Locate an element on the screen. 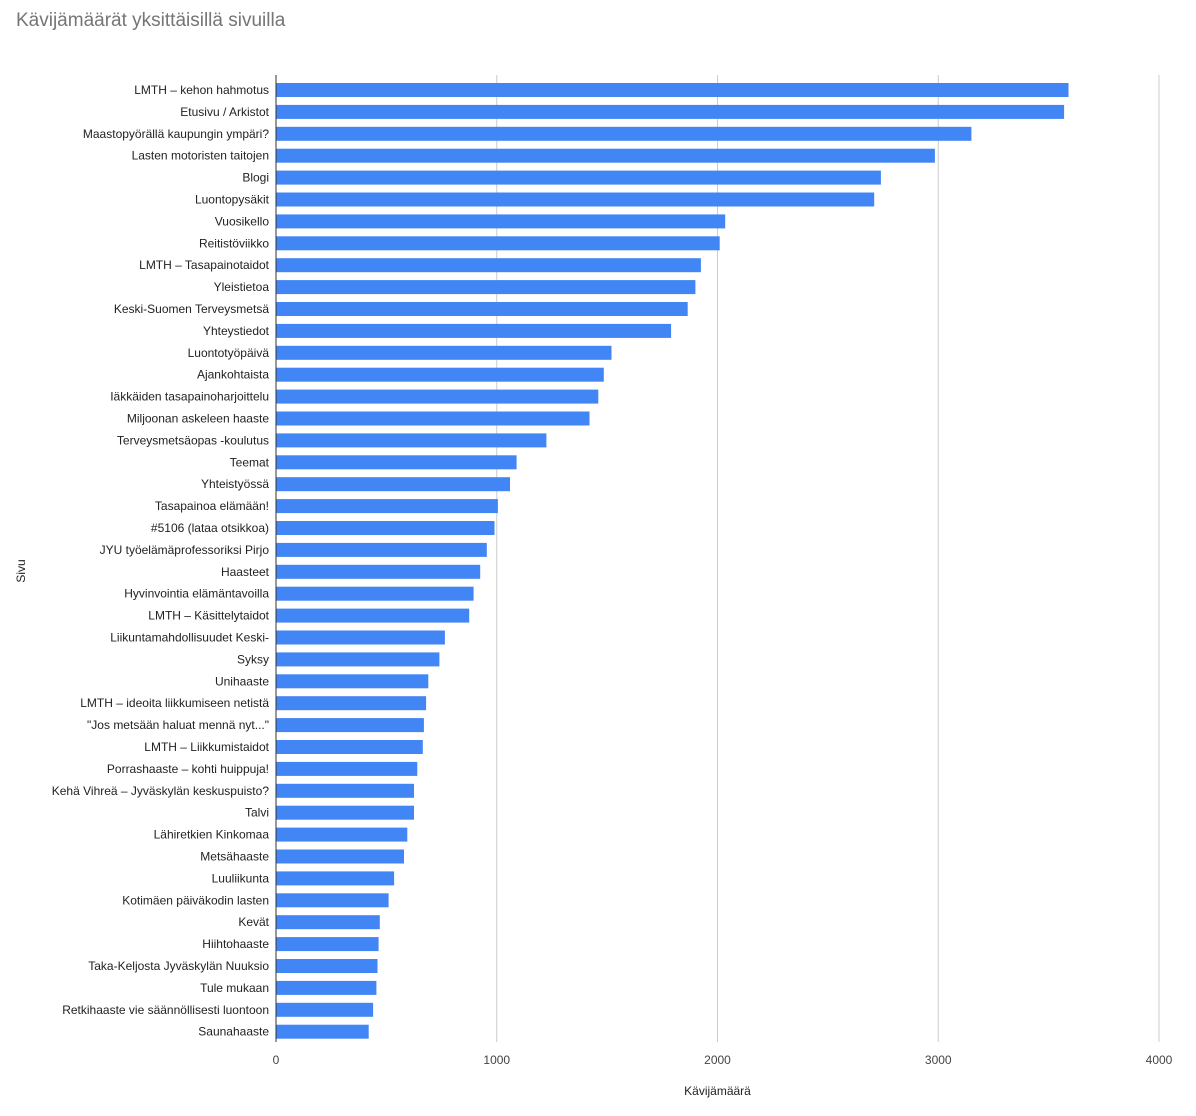  category-label: LMTH – Tasapainotaidot is located at coordinates (204, 265).